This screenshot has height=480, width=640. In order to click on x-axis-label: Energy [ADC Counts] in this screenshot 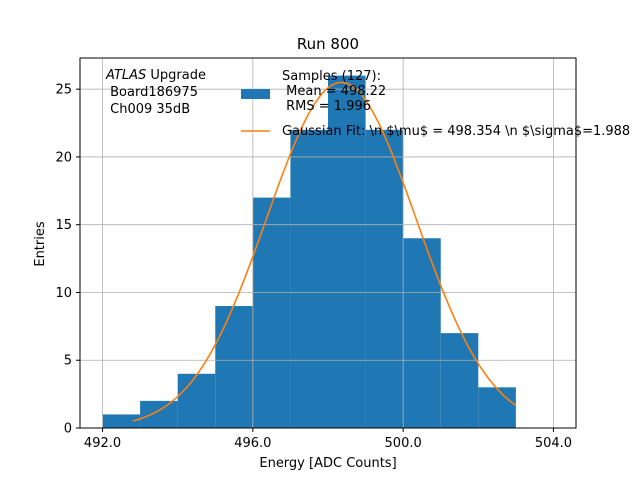, I will do `click(327, 463)`.